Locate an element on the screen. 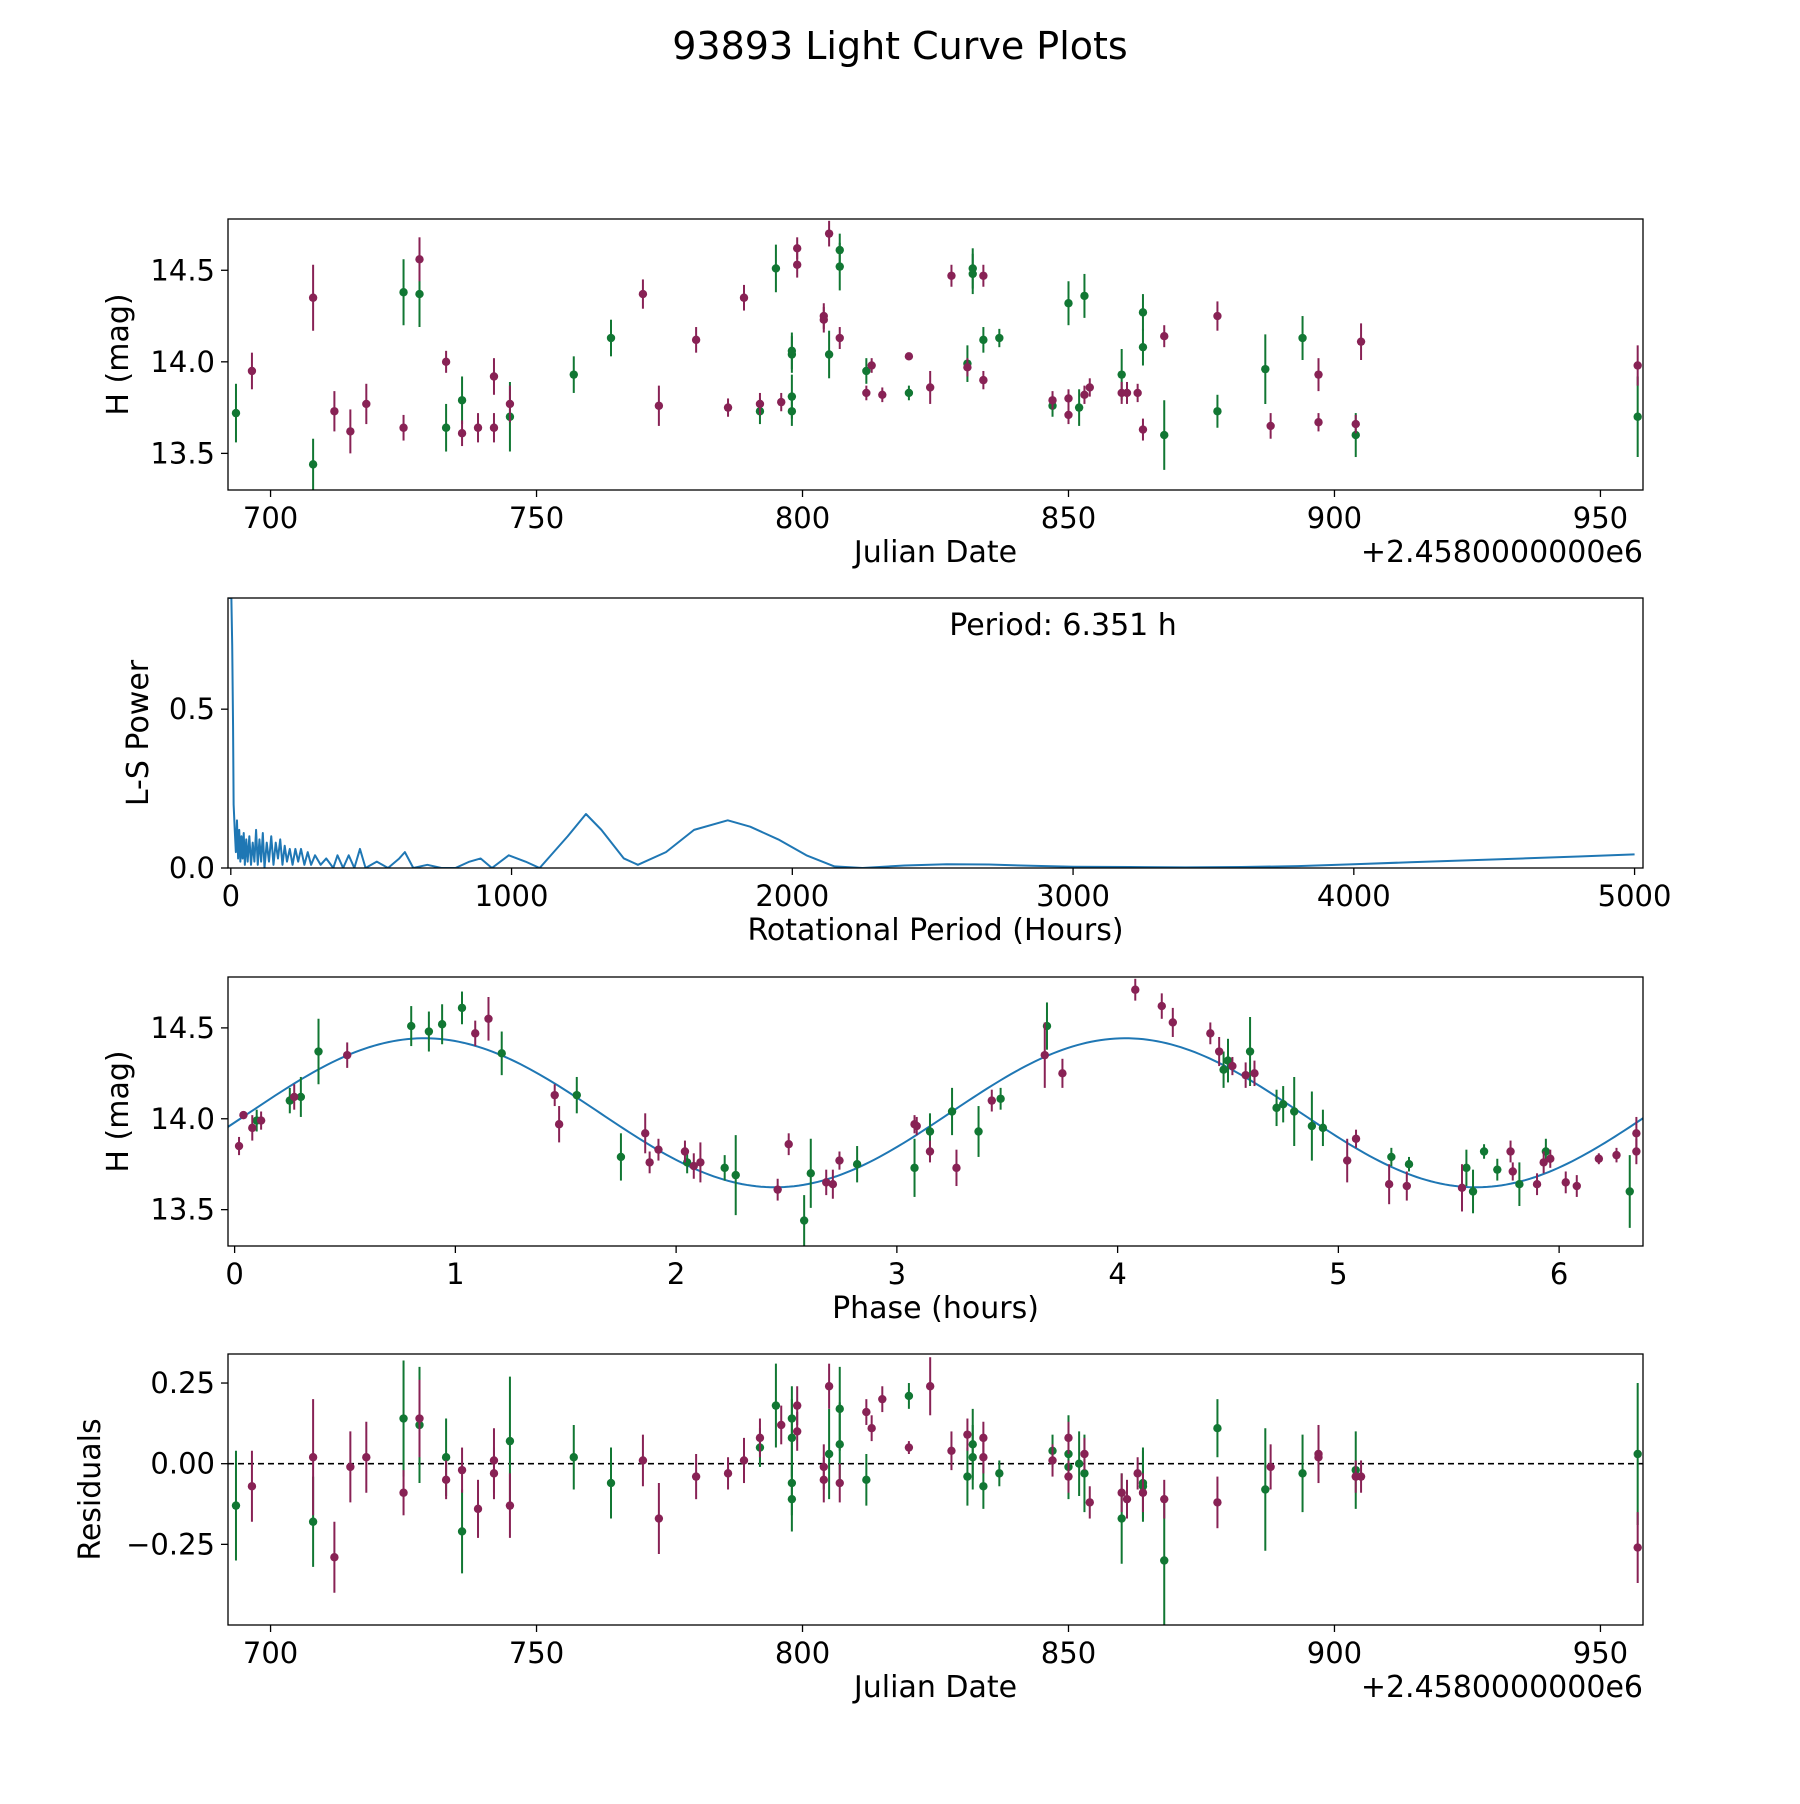 This screenshot has height=1804, width=1800. fit-curve is located at coordinates (935, 1113).